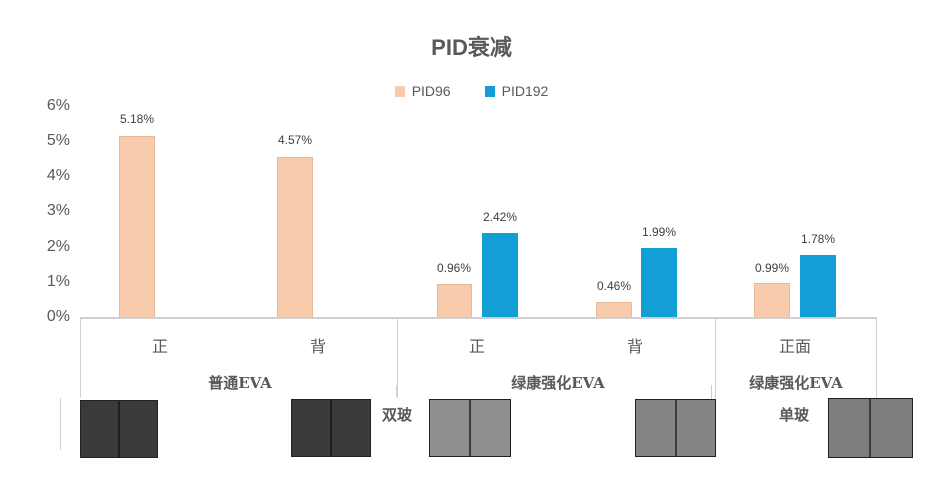 This screenshot has height=487, width=943. I want to click on y-tick: 4%, so click(58, 175).